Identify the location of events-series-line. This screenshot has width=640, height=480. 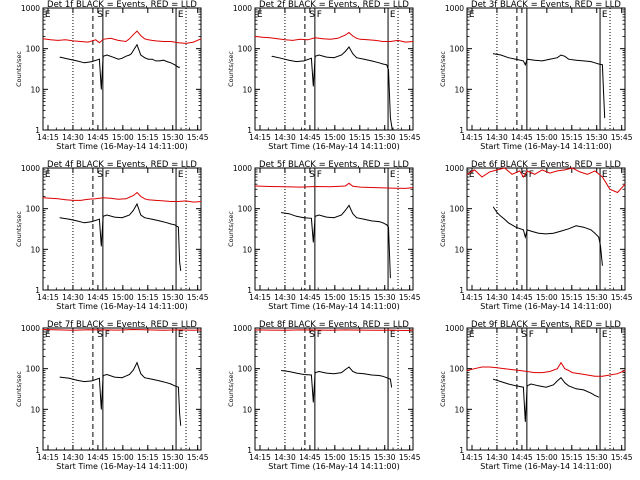
(120, 393).